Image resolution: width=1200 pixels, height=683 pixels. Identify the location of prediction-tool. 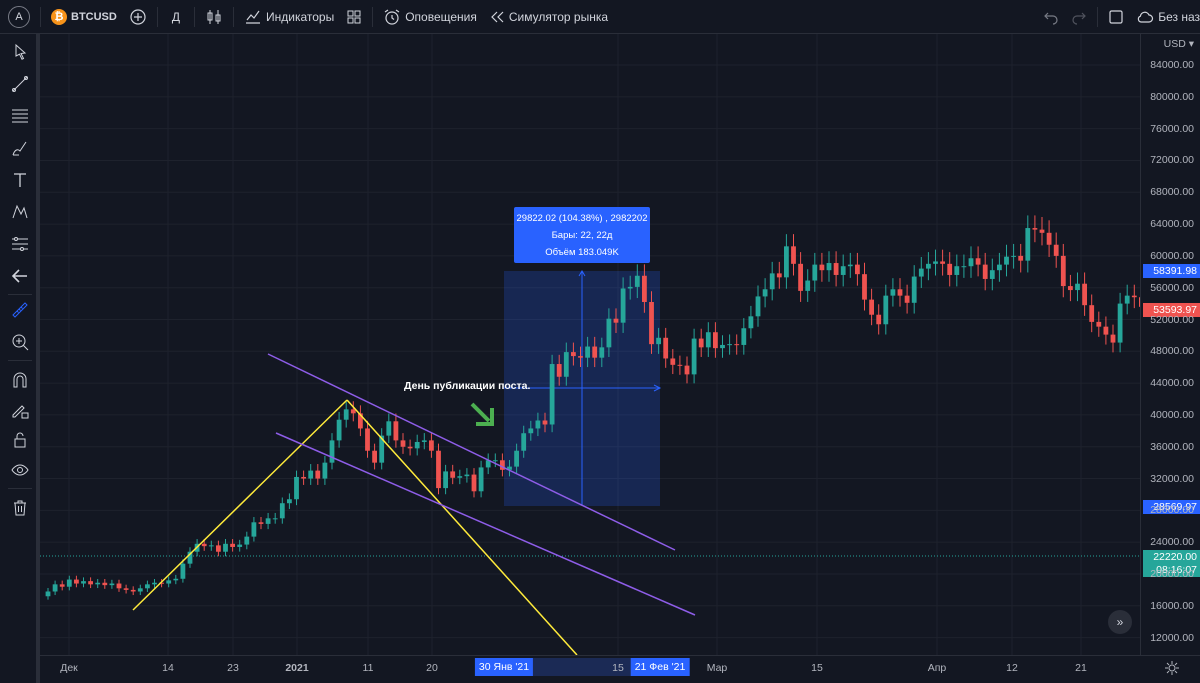
(20, 244).